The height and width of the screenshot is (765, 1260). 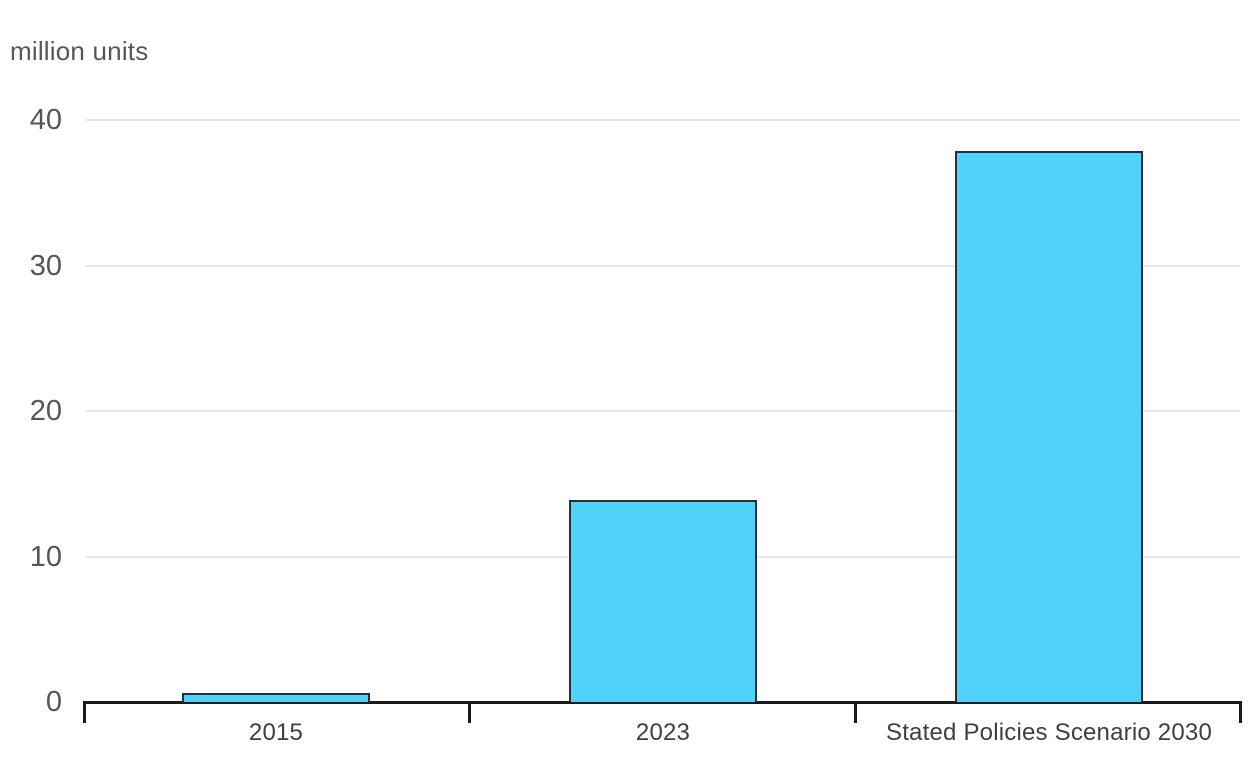 I want to click on x-tick-label-2: 2023, so click(x=663, y=732).